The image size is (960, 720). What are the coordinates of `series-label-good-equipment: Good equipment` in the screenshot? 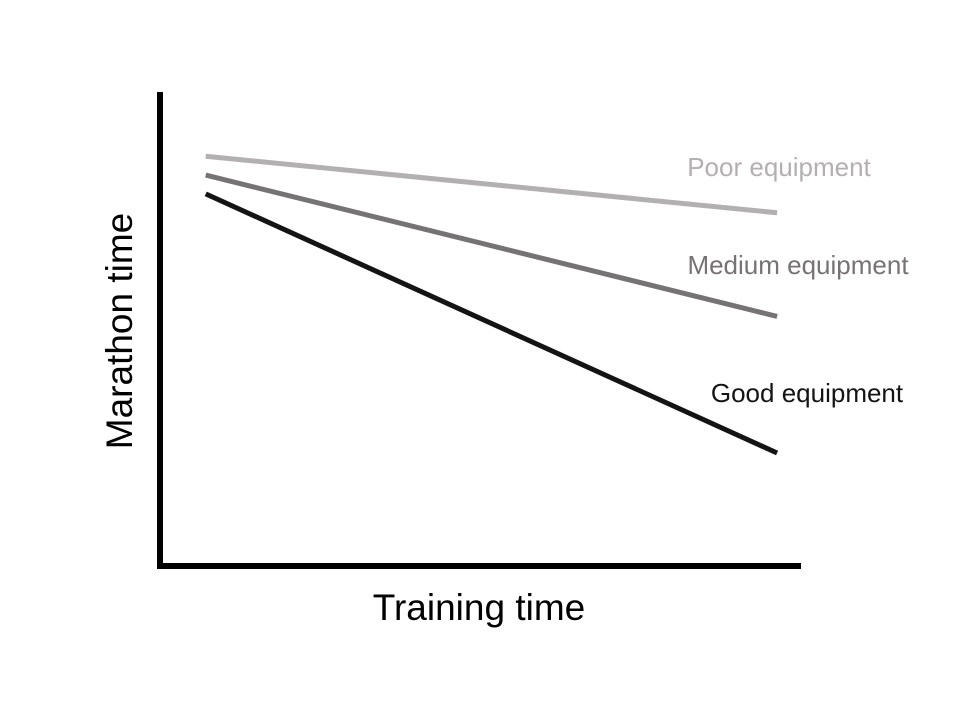 It's located at (807, 393).